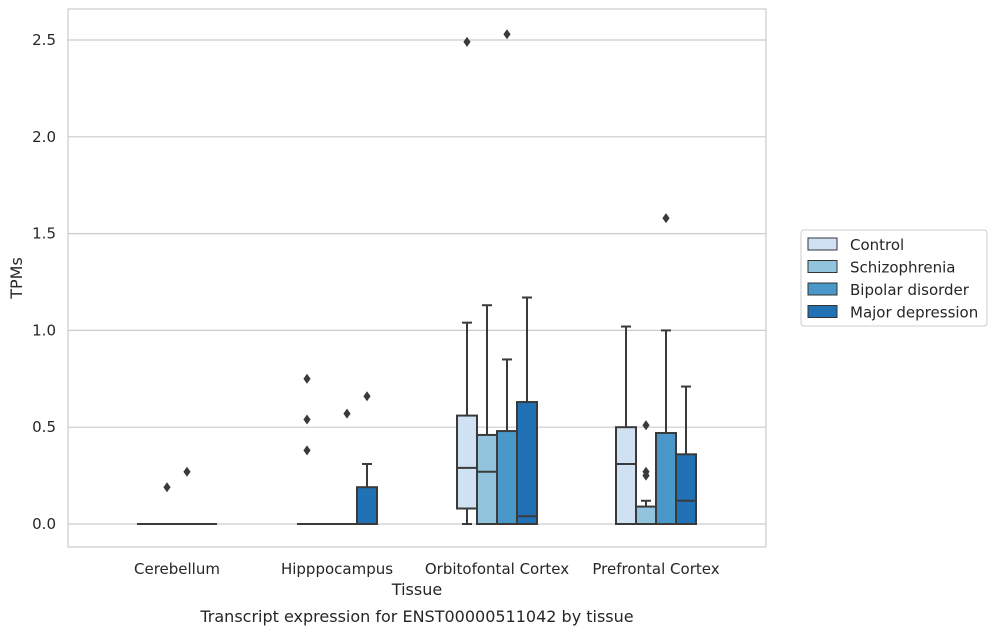  What do you see at coordinates (902, 268) in the screenshot?
I see `legend-label-2: Schizophrenia` at bounding box center [902, 268].